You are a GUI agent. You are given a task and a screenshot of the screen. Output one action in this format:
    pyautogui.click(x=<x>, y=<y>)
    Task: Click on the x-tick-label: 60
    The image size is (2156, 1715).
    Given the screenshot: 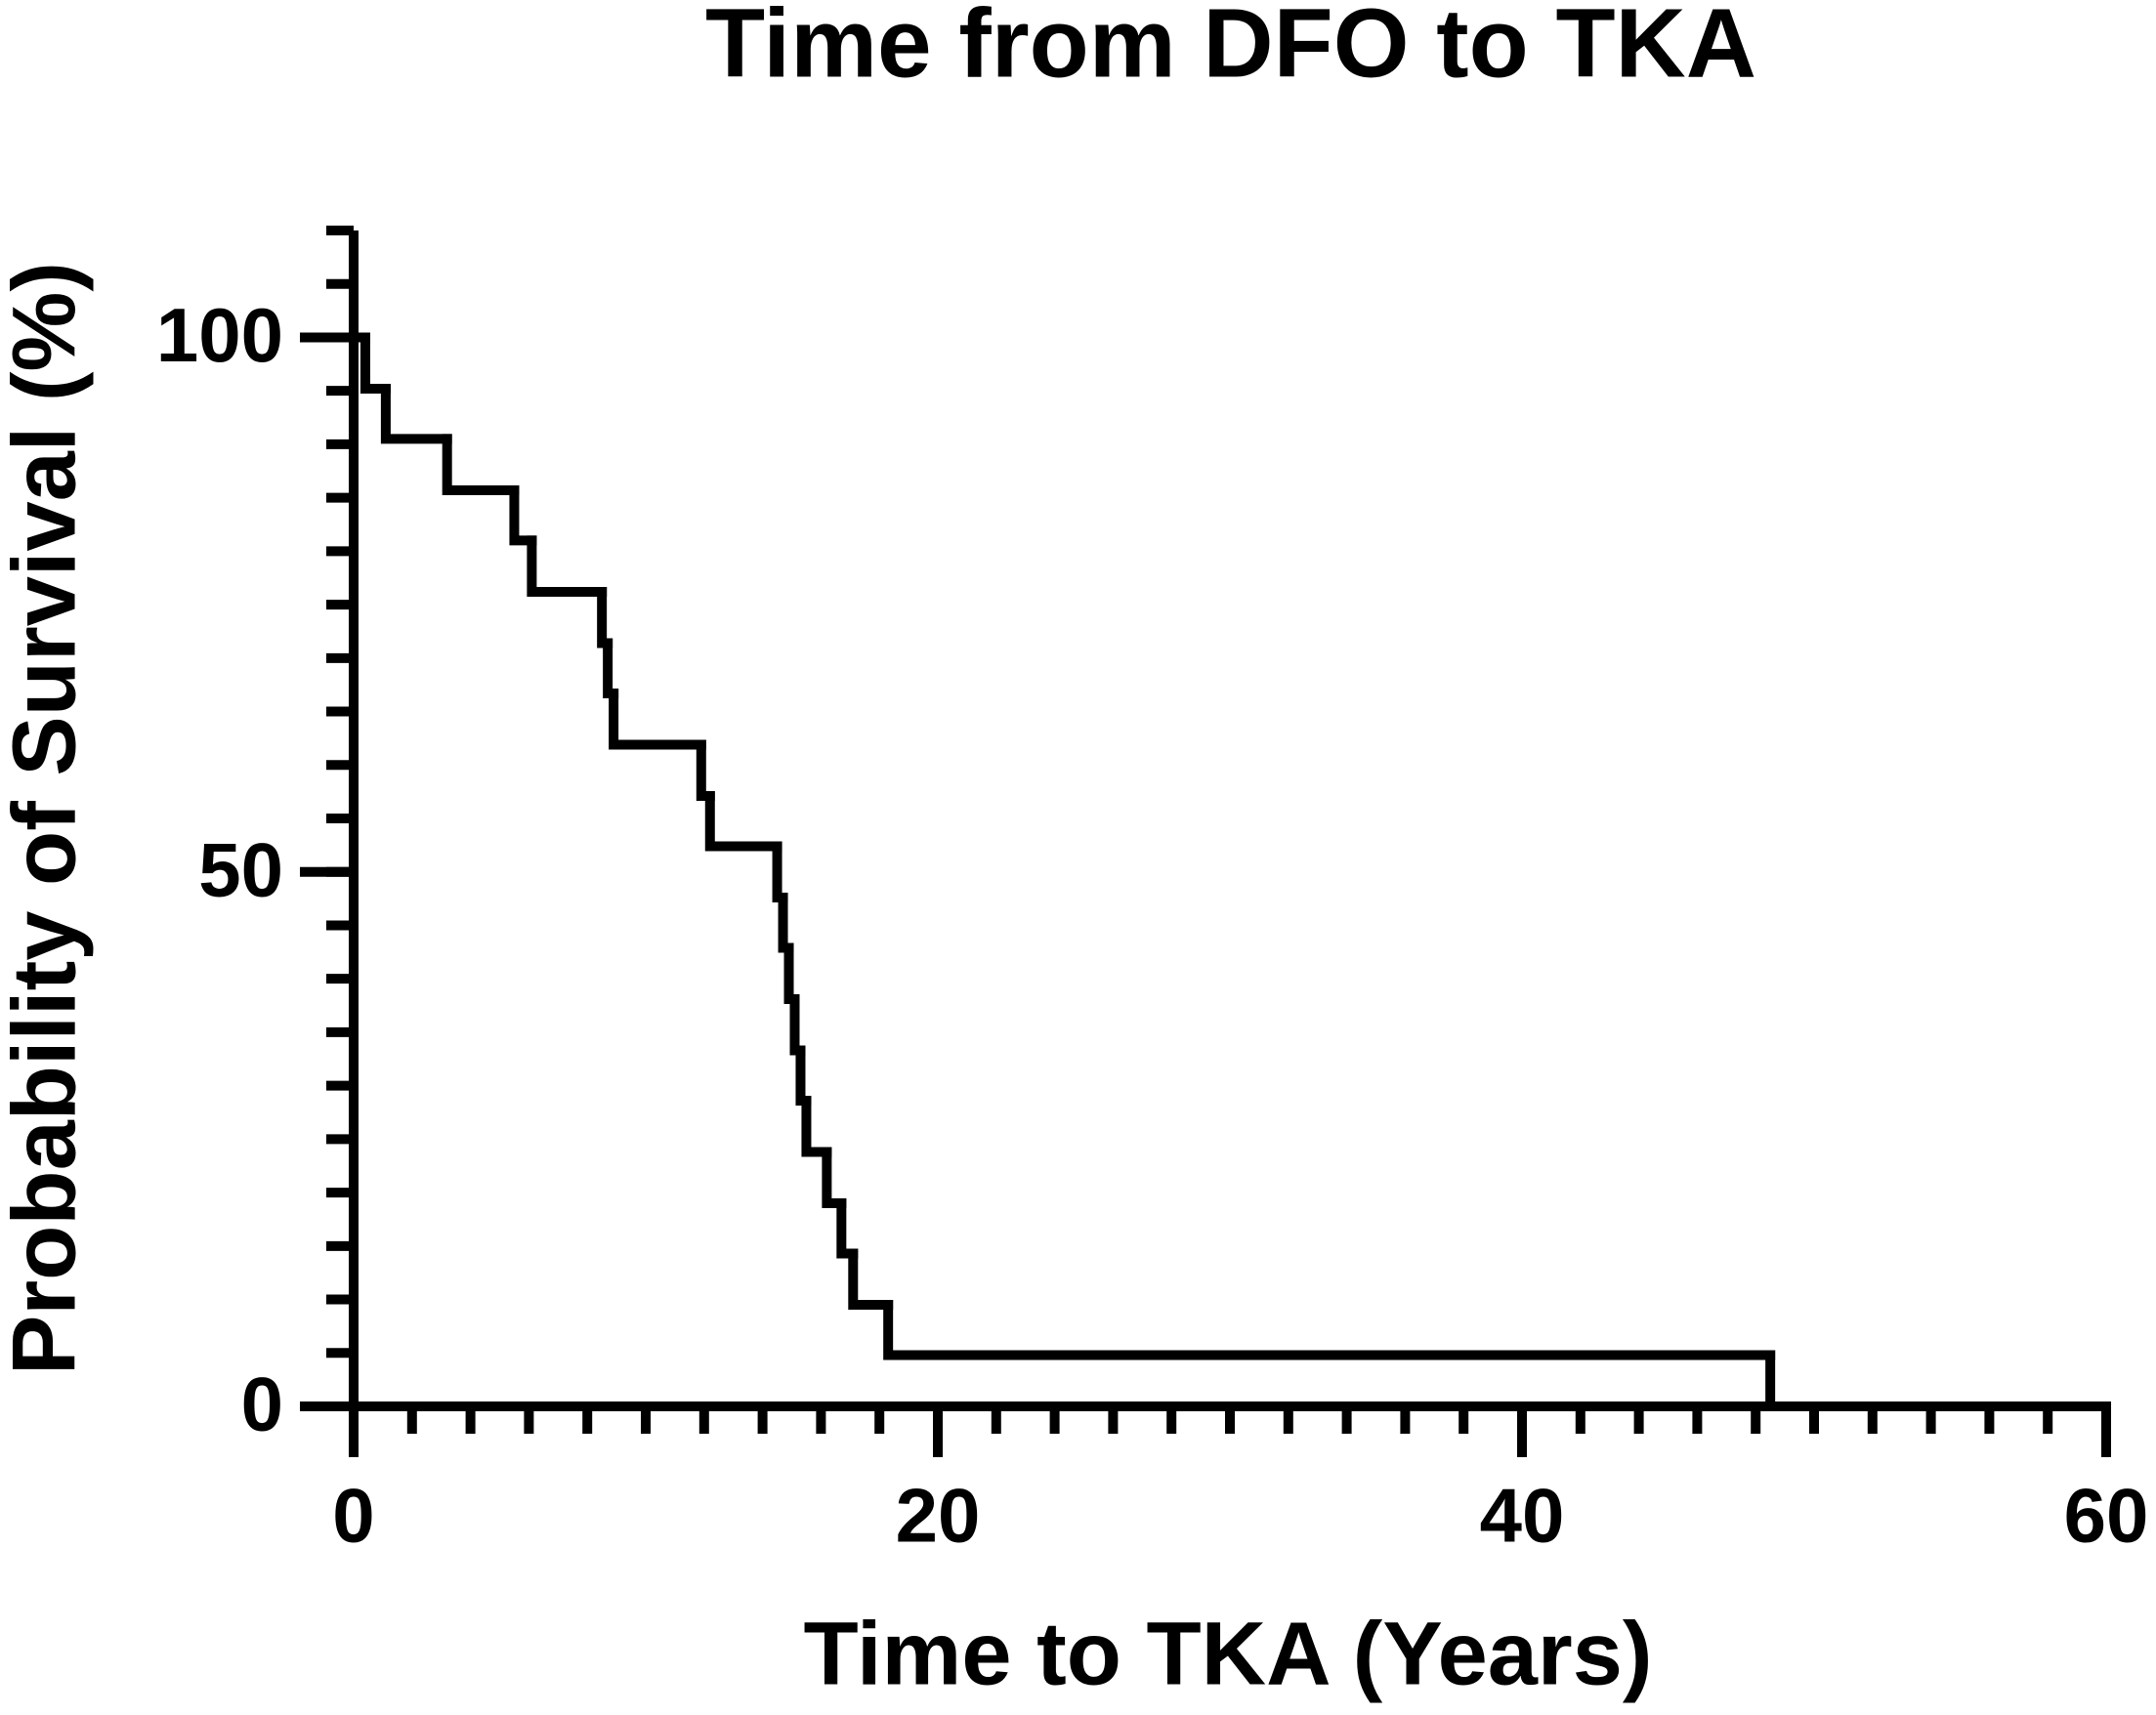 What is the action you would take?
    pyautogui.click(x=2106, y=1516)
    